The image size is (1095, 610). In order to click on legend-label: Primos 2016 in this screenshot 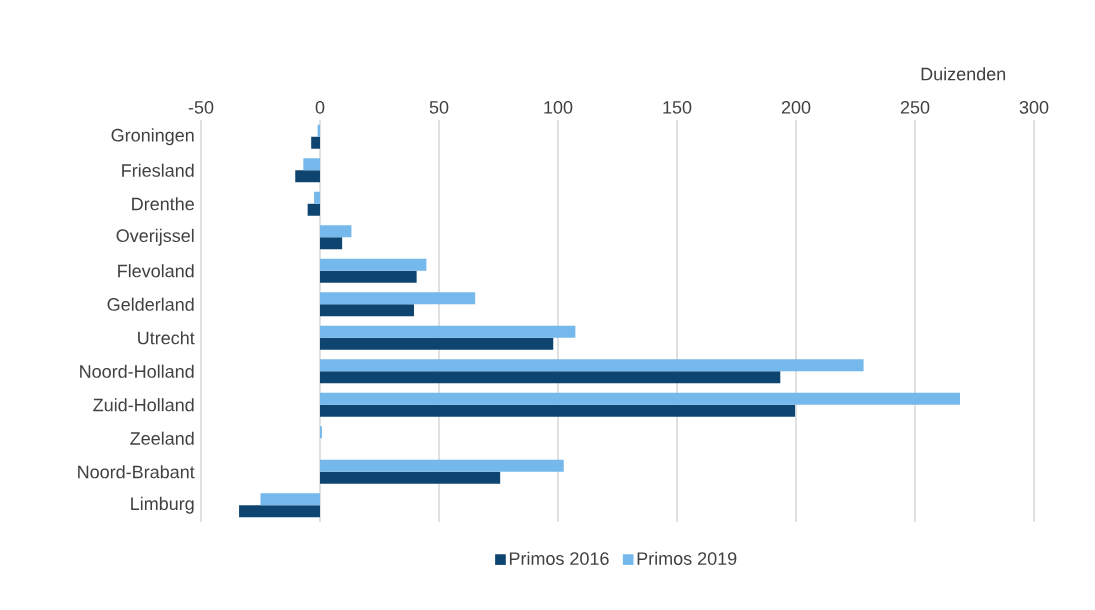, I will do `click(559, 558)`.